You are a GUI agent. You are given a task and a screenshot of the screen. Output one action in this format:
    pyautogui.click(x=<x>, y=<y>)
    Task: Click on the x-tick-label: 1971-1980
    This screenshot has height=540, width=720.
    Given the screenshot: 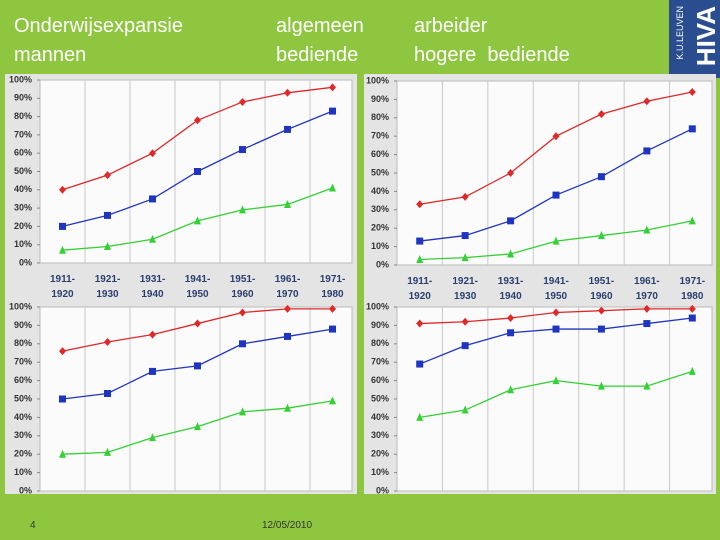 What is the action you would take?
    pyautogui.click(x=332, y=287)
    